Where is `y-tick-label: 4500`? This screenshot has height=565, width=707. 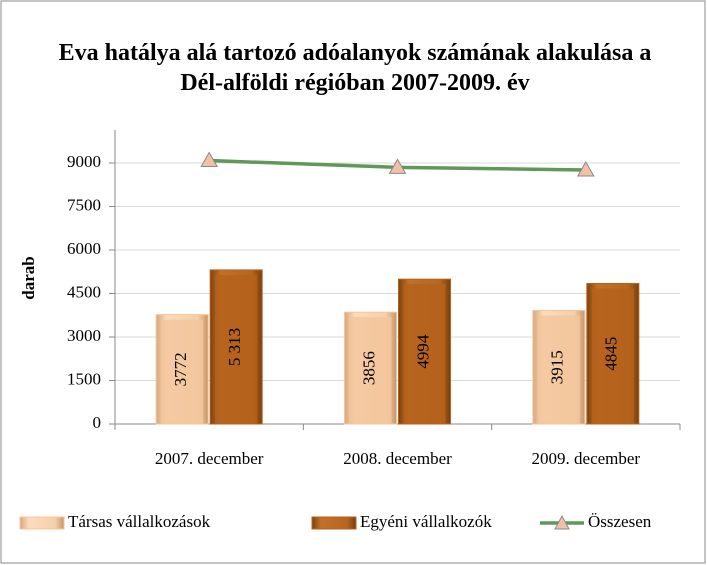
y-tick-label: 4500 is located at coordinates (84, 291).